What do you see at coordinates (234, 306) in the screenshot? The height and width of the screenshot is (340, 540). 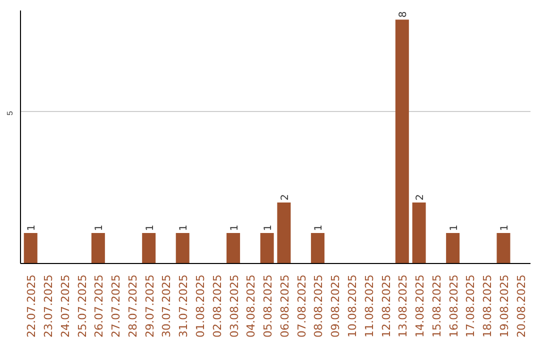 I see `x-tick-label: 03.08.2025` at bounding box center [234, 306].